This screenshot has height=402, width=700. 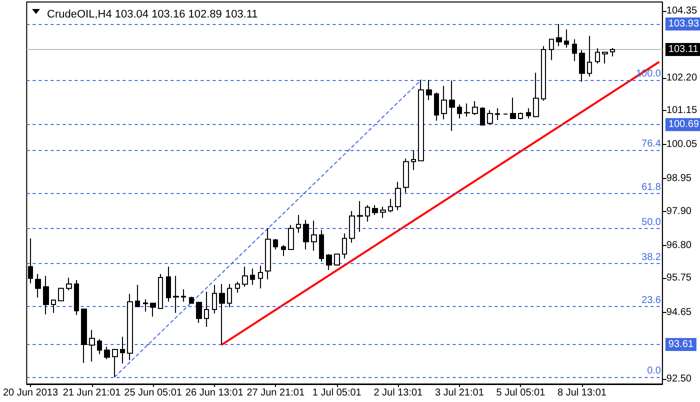 What do you see at coordinates (679, 178) in the screenshot?
I see `y-tick-label: 98.95` at bounding box center [679, 178].